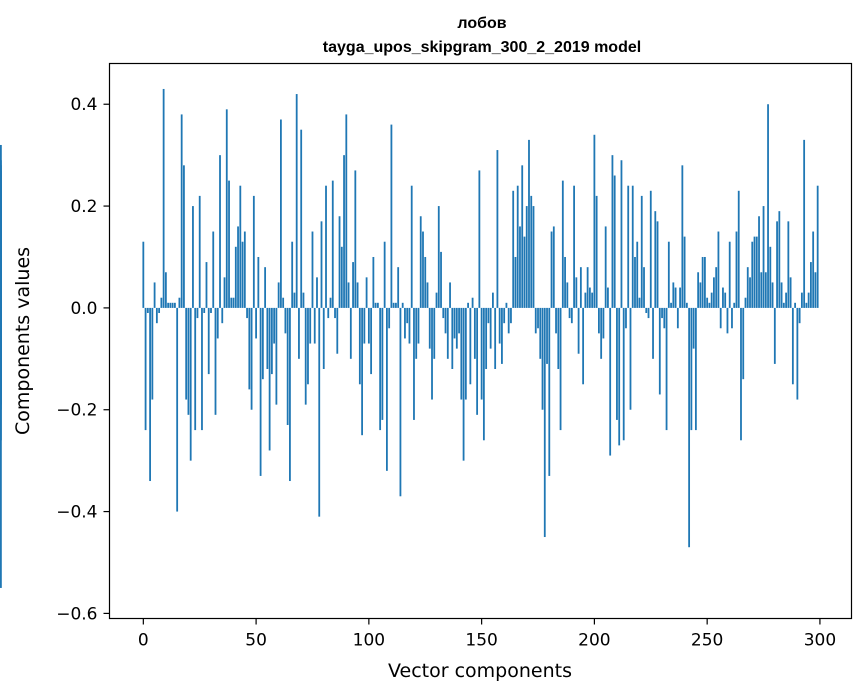  I want to click on y-tick-label: −0.4, so click(76, 513).